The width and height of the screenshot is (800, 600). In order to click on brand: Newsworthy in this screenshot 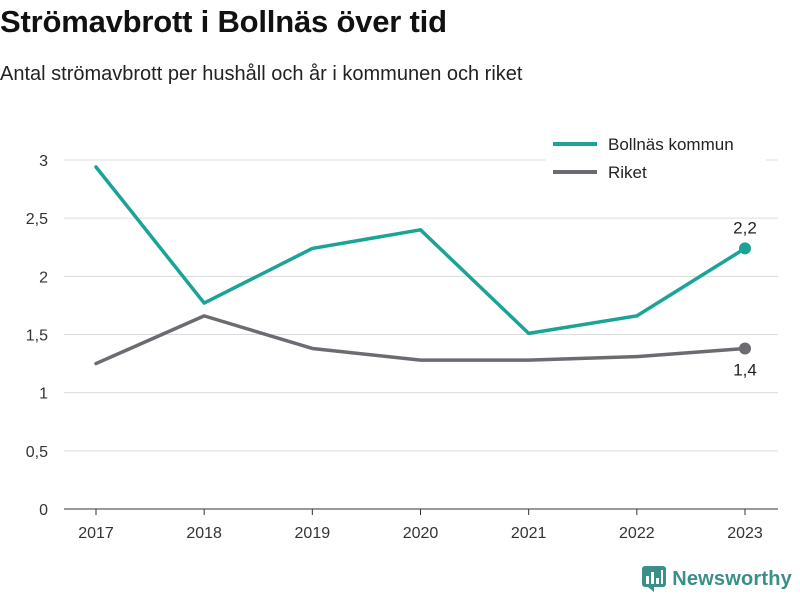, I will do `click(717, 579)`.